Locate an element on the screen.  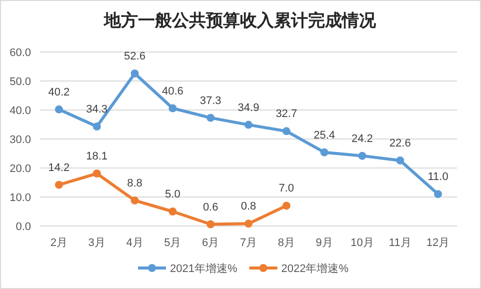
y-tick-label: 50.0 is located at coordinates (20, 82).